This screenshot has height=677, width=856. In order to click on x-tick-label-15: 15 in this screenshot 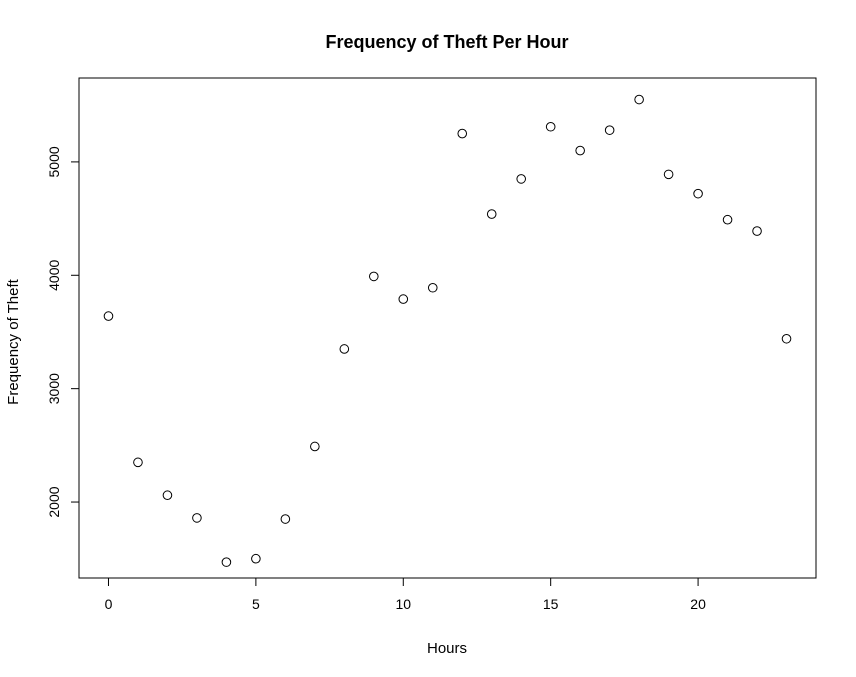, I will do `click(551, 604)`.